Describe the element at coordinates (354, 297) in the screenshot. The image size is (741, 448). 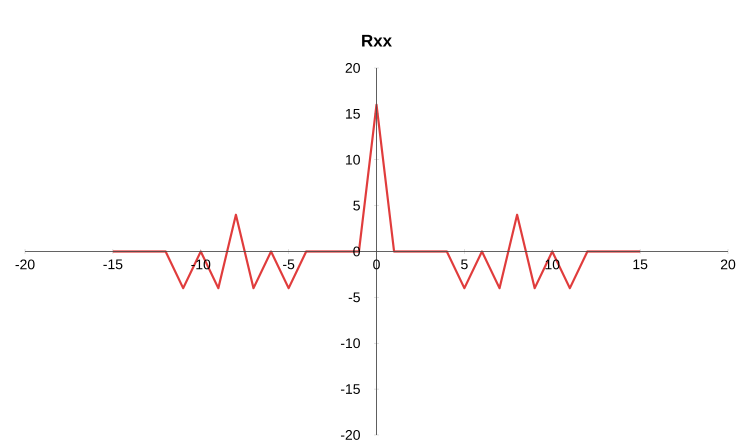
I see `y-tick-label: -5` at that location.